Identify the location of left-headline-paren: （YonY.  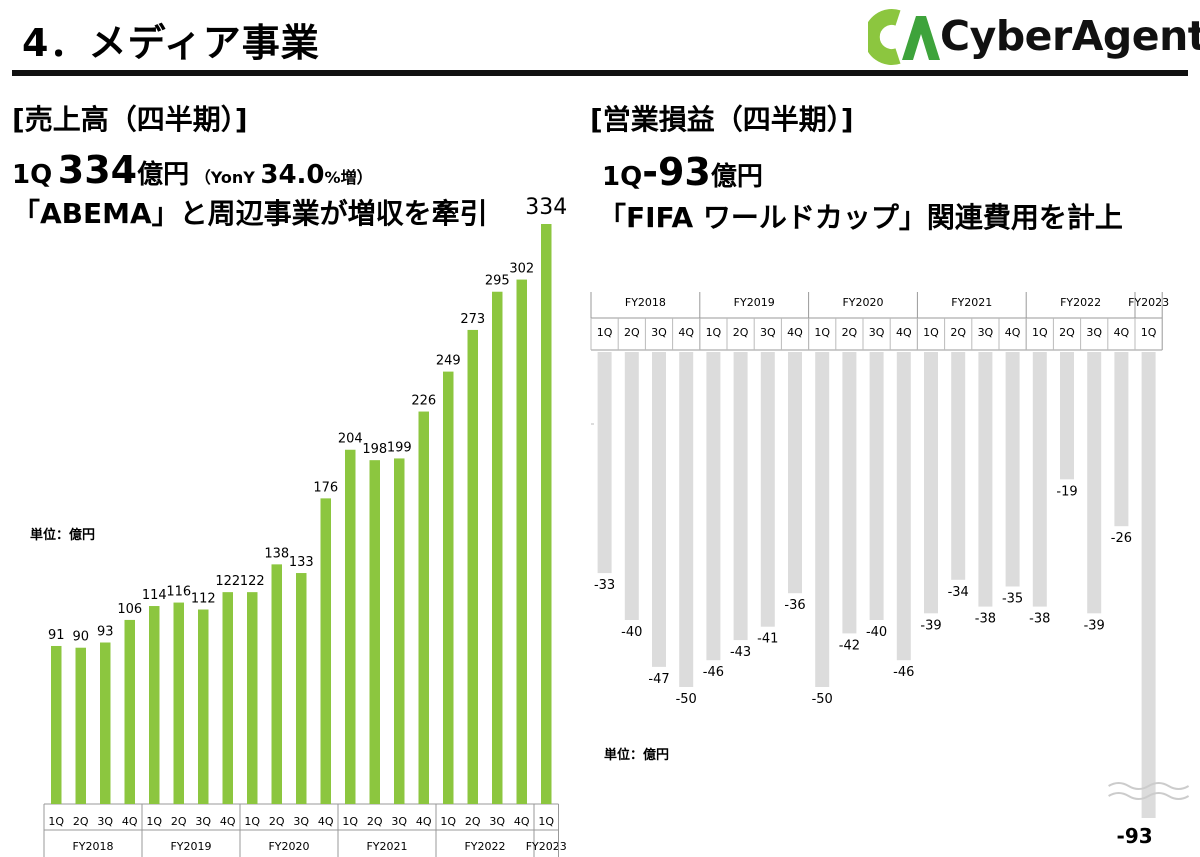
(224, 177).